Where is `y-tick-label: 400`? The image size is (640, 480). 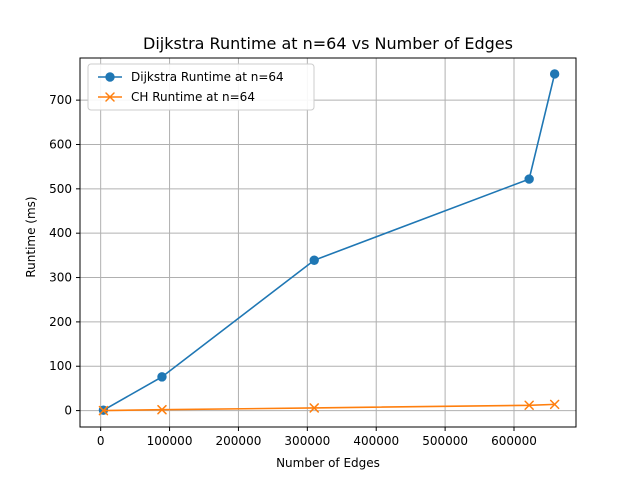
y-tick-label: 400 is located at coordinates (60, 233).